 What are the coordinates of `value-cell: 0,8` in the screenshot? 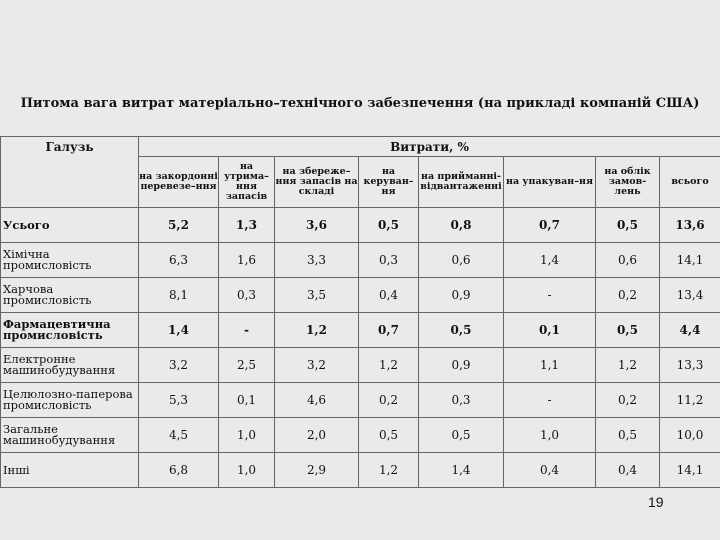 It's located at (461, 225).